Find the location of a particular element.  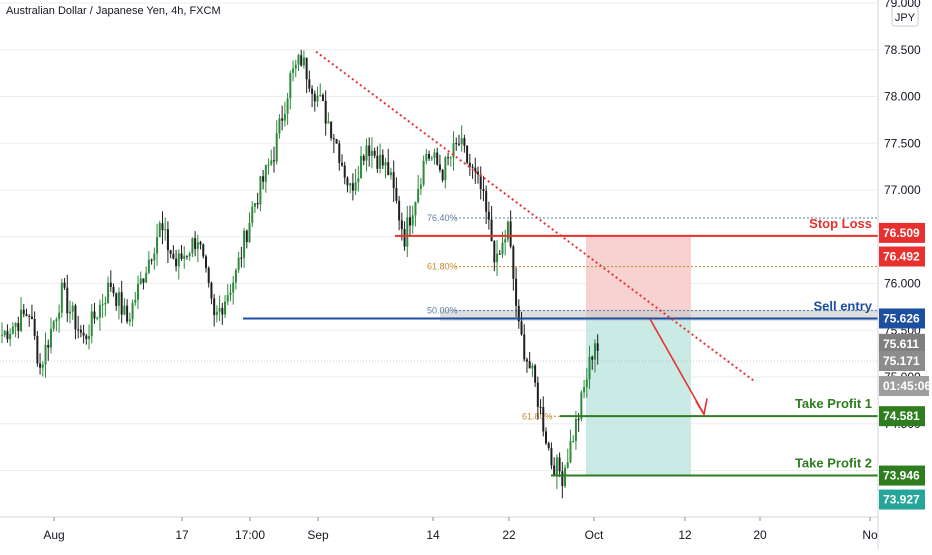

risk-zone is located at coordinates (638, 277).